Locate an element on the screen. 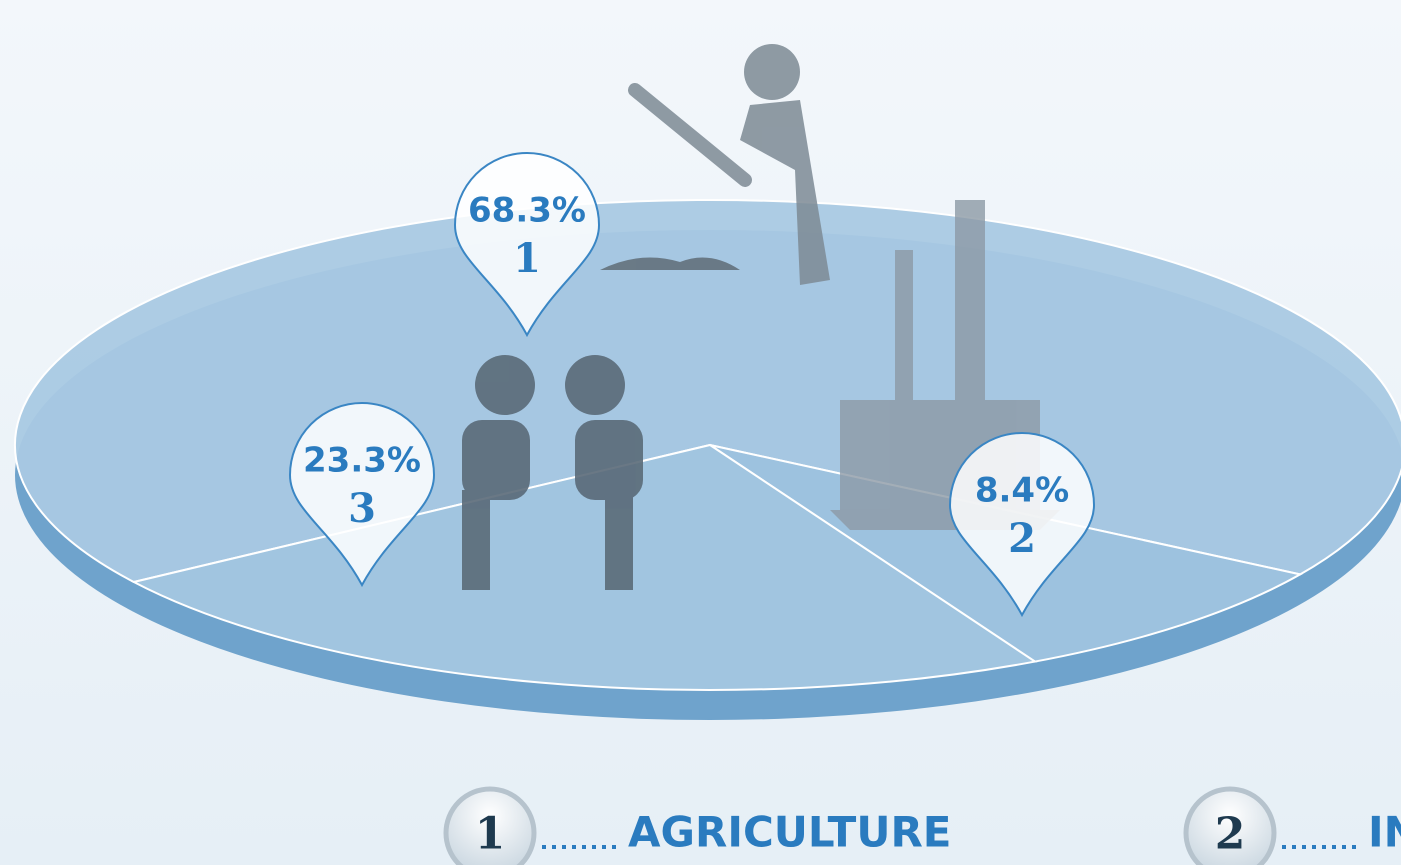  farmer-icon is located at coordinates (715, 164).